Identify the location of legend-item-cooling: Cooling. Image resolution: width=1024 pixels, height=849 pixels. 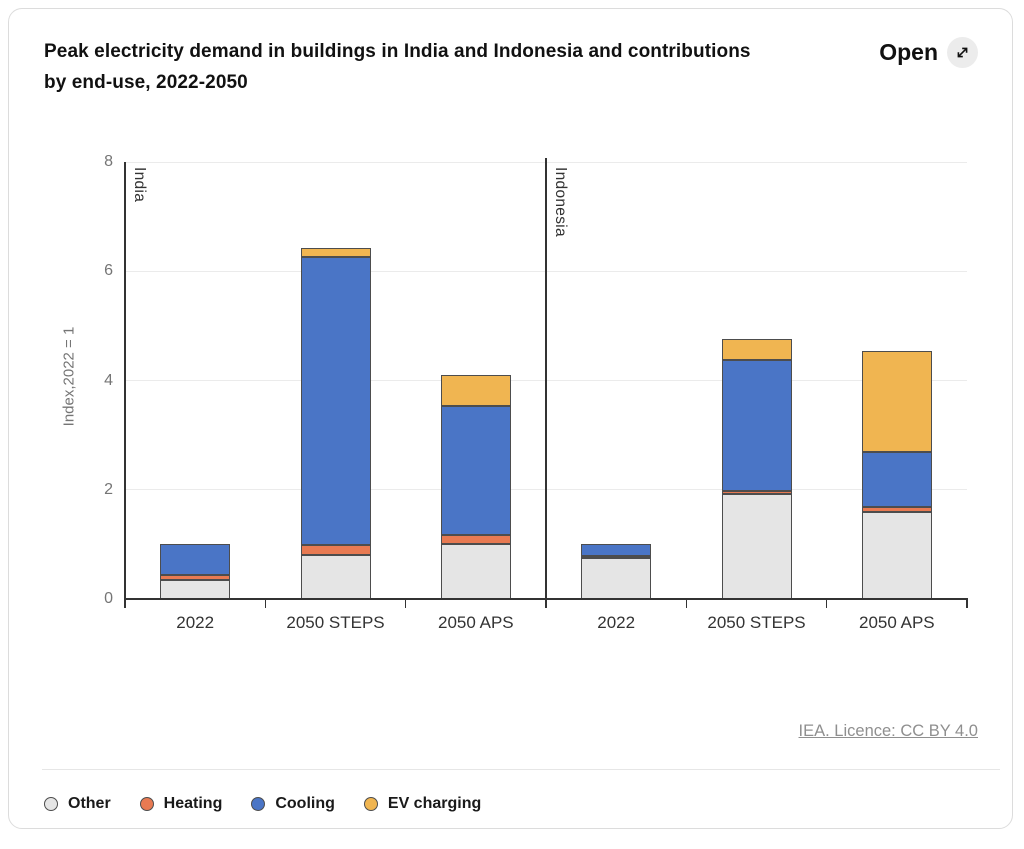
(293, 804).